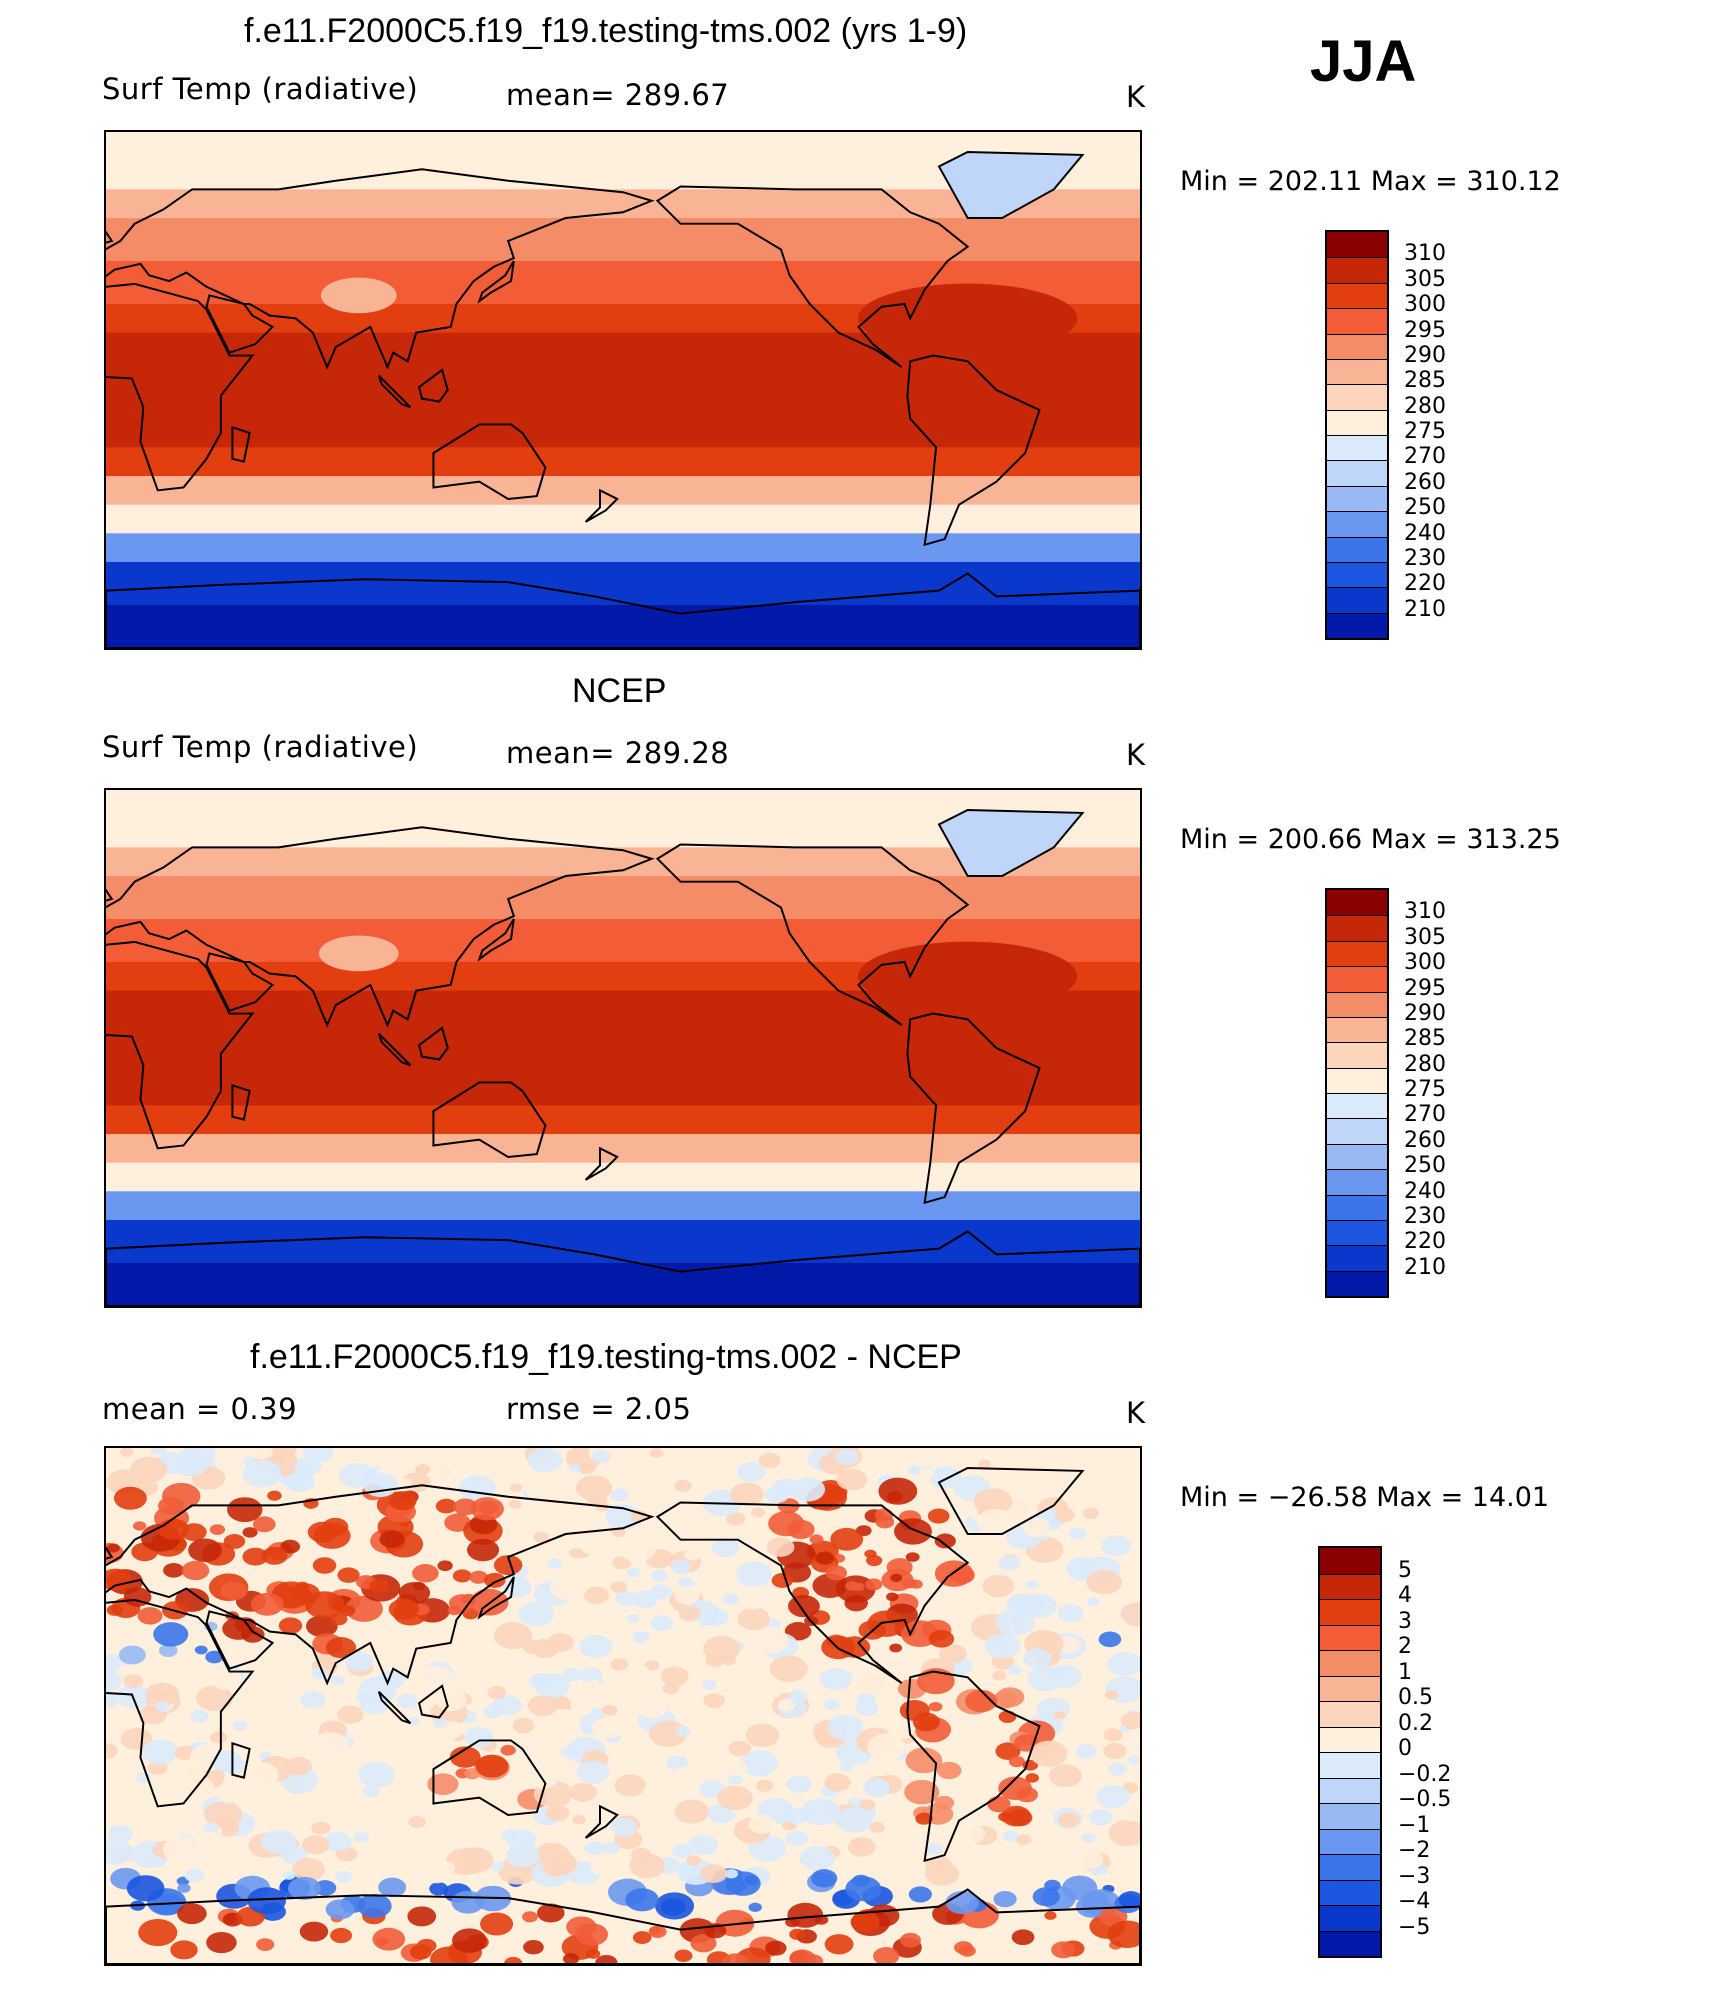  What do you see at coordinates (1136, 97) in the screenshot?
I see `panel1-units: K` at bounding box center [1136, 97].